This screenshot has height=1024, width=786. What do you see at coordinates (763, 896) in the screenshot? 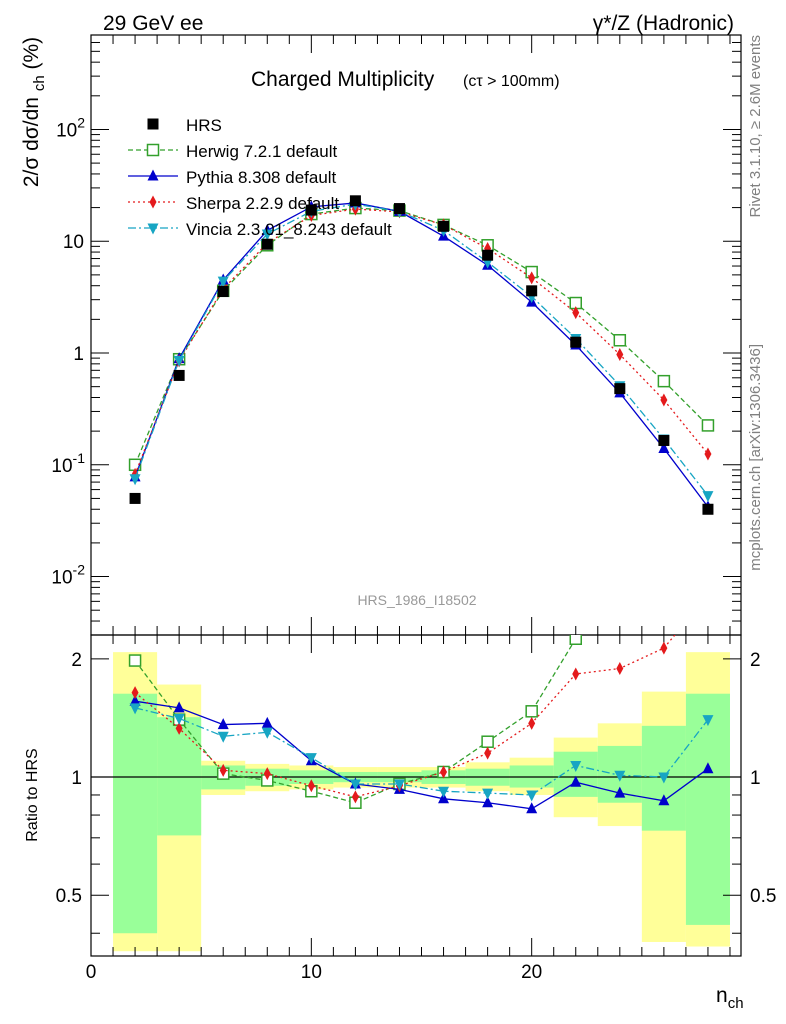
I see `ratio-tick-label-right: 0.5` at bounding box center [763, 896].